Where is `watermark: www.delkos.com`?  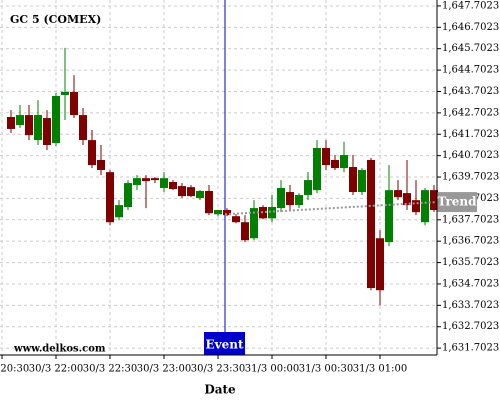 watermark: www.delkos.com is located at coordinates (59, 349).